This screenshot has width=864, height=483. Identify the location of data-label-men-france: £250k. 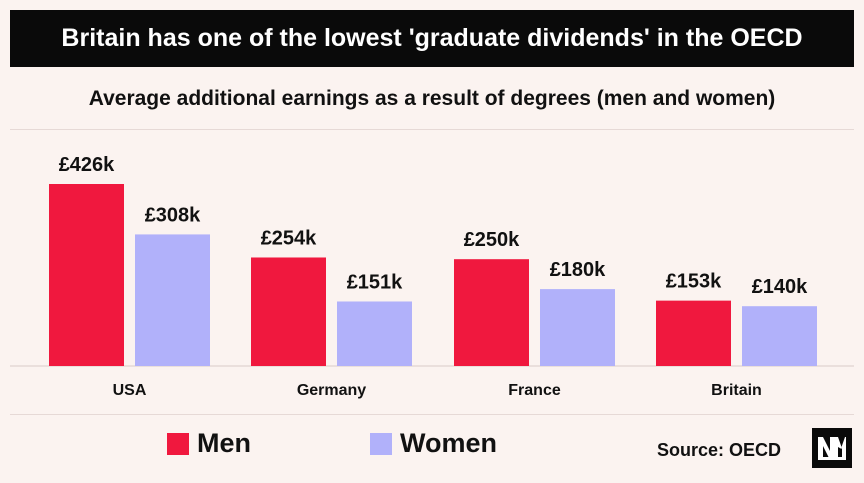
(492, 240).